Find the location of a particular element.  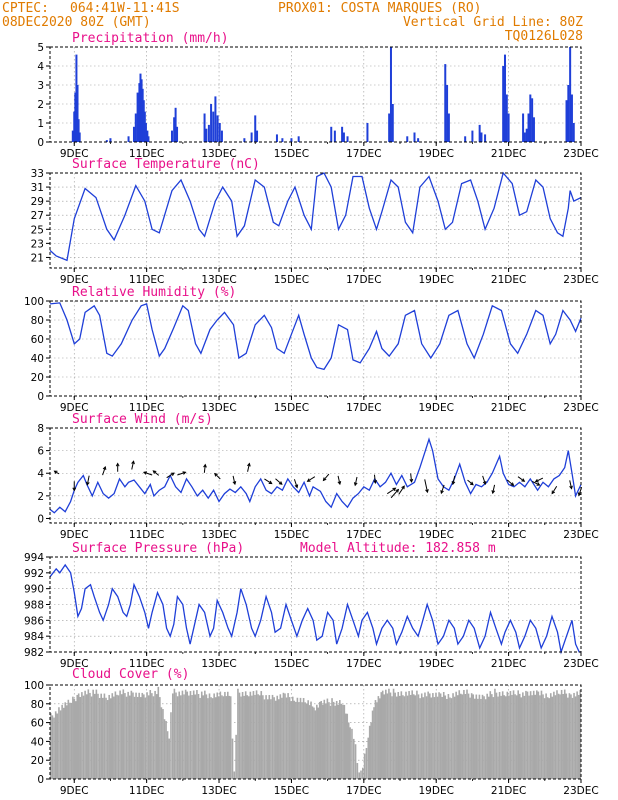

panel-frame is located at coordinates (315, 348).